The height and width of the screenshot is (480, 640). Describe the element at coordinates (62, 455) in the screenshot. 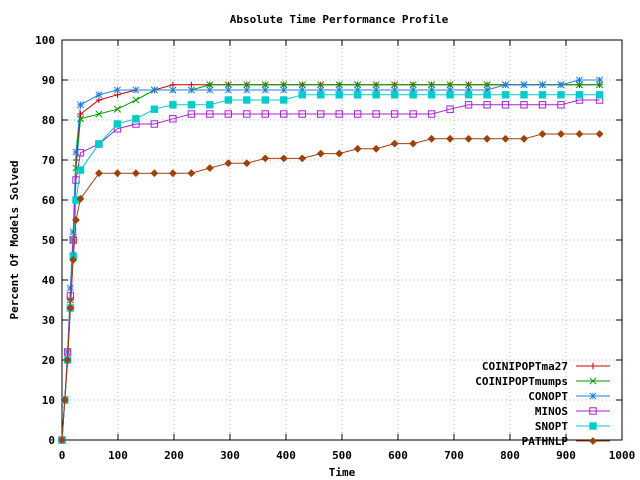

I see `x-tick-label: 0` at that location.